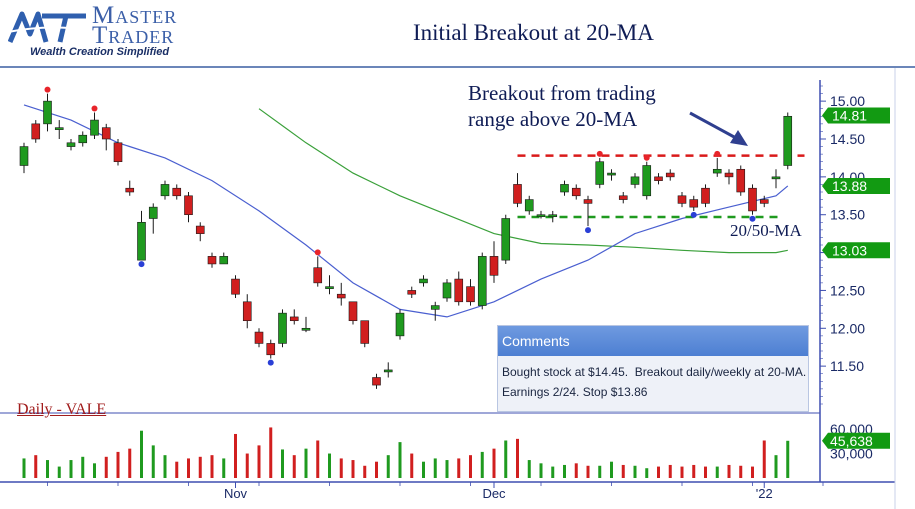 This screenshot has height=509, width=915. What do you see at coordinates (562, 106) in the screenshot?
I see `breakout-annotation: Breakout from trading range above 20-MA` at bounding box center [562, 106].